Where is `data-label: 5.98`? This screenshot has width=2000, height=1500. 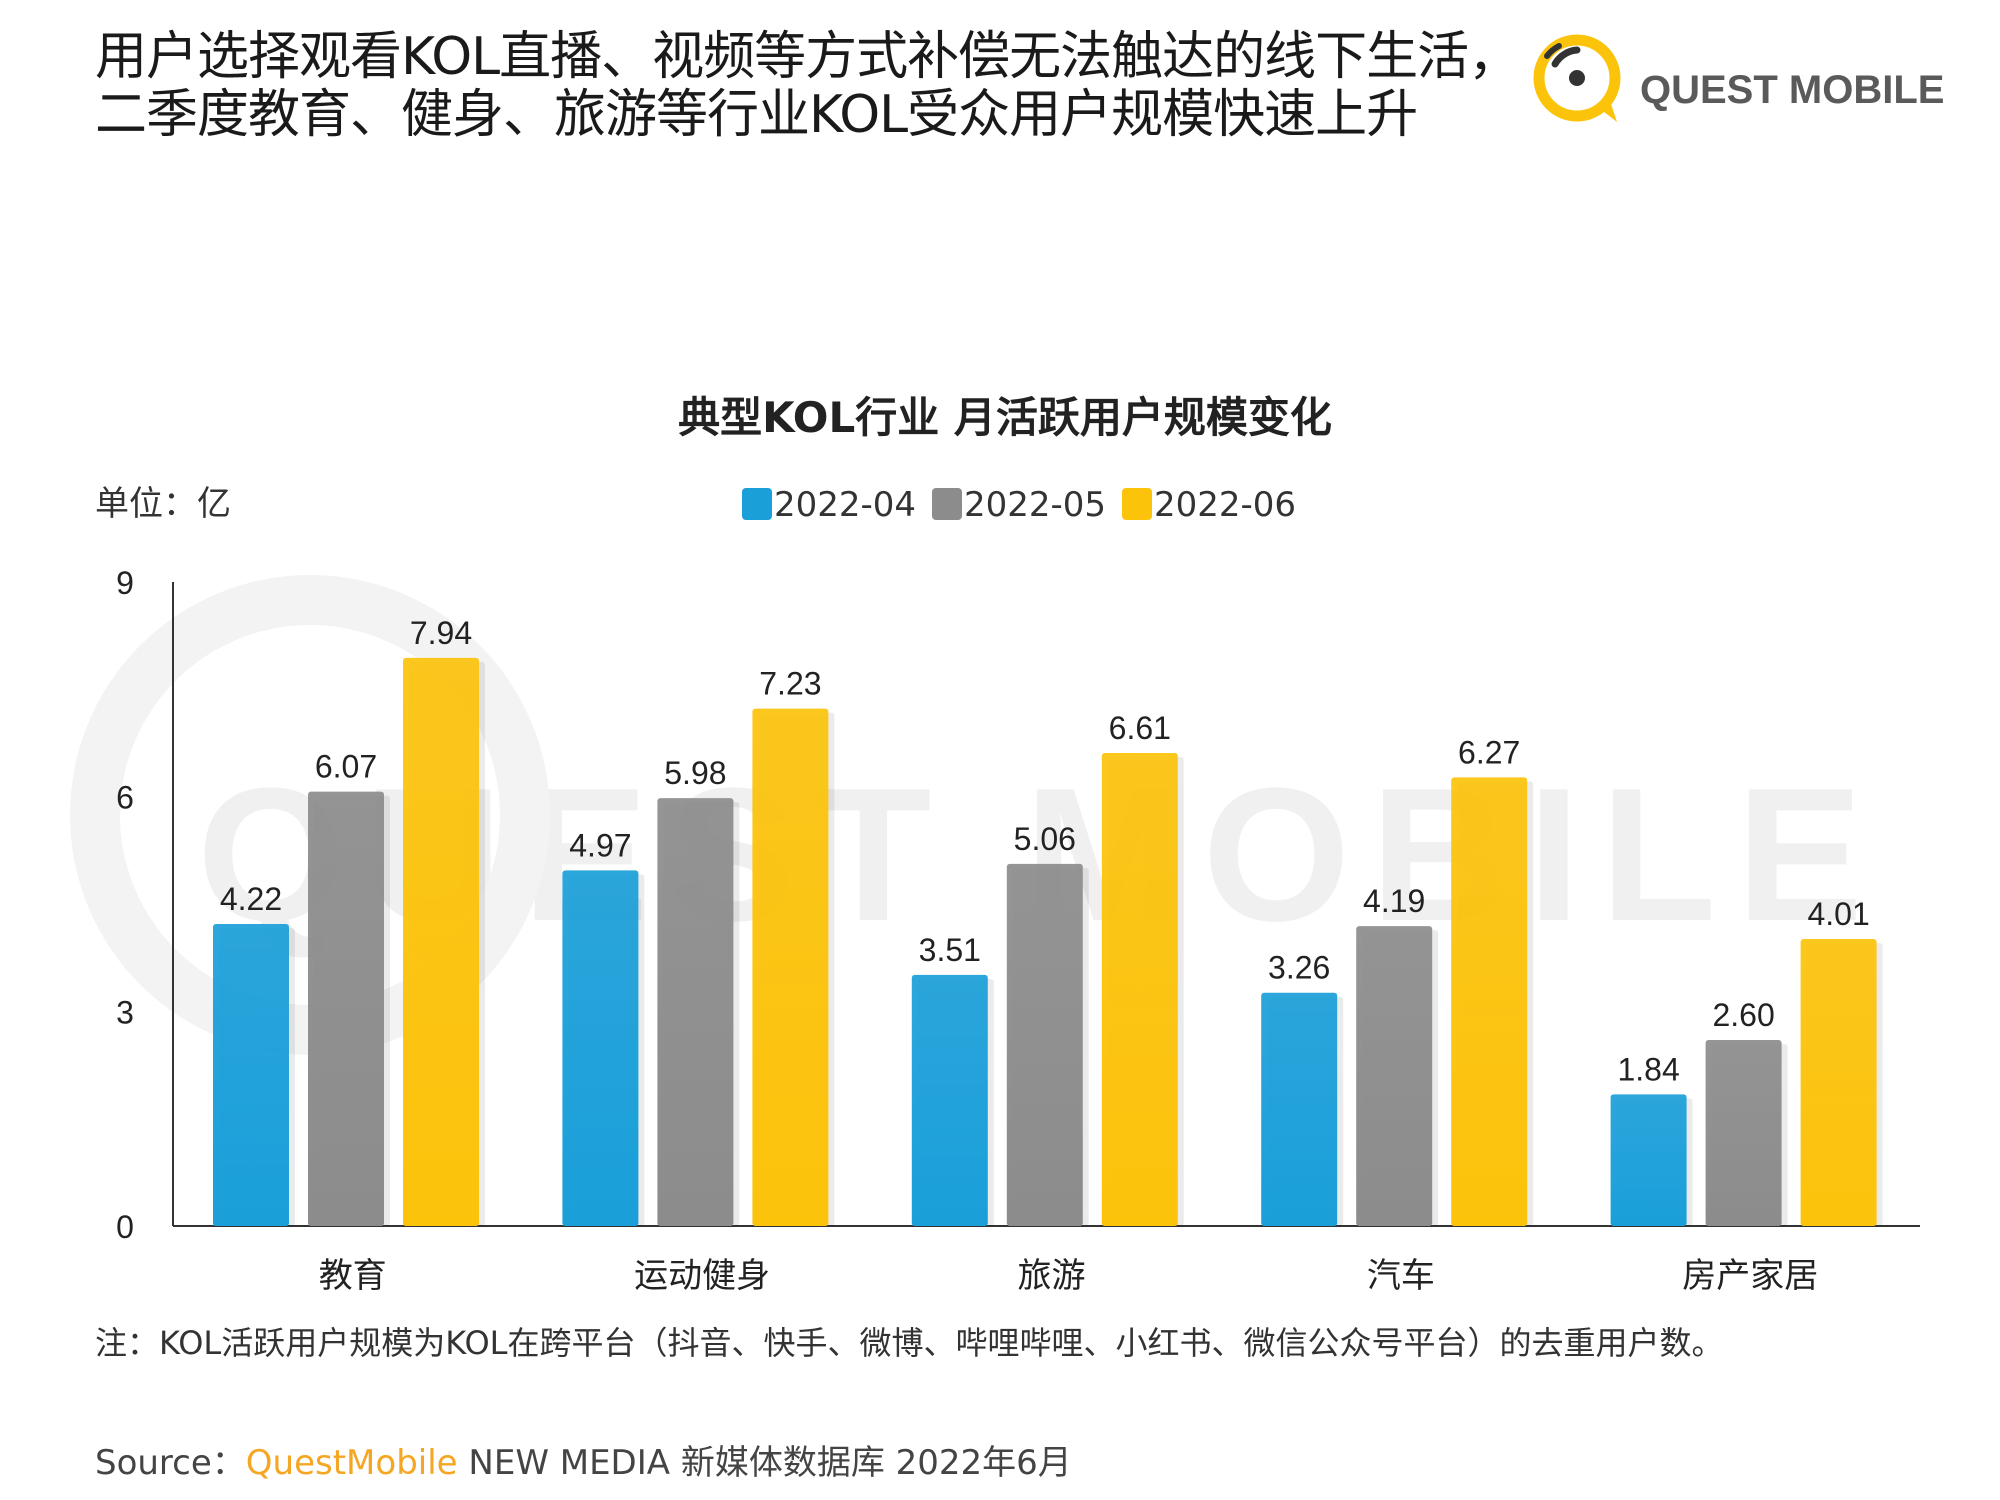
data-label: 5.98 is located at coordinates (695, 773).